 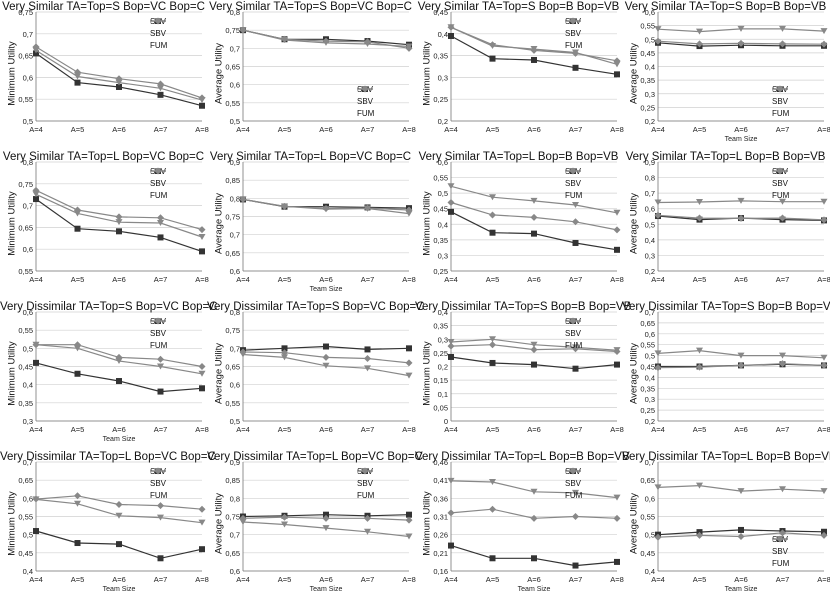 I want to click on x-tick-label: A=4, so click(x=451, y=279).